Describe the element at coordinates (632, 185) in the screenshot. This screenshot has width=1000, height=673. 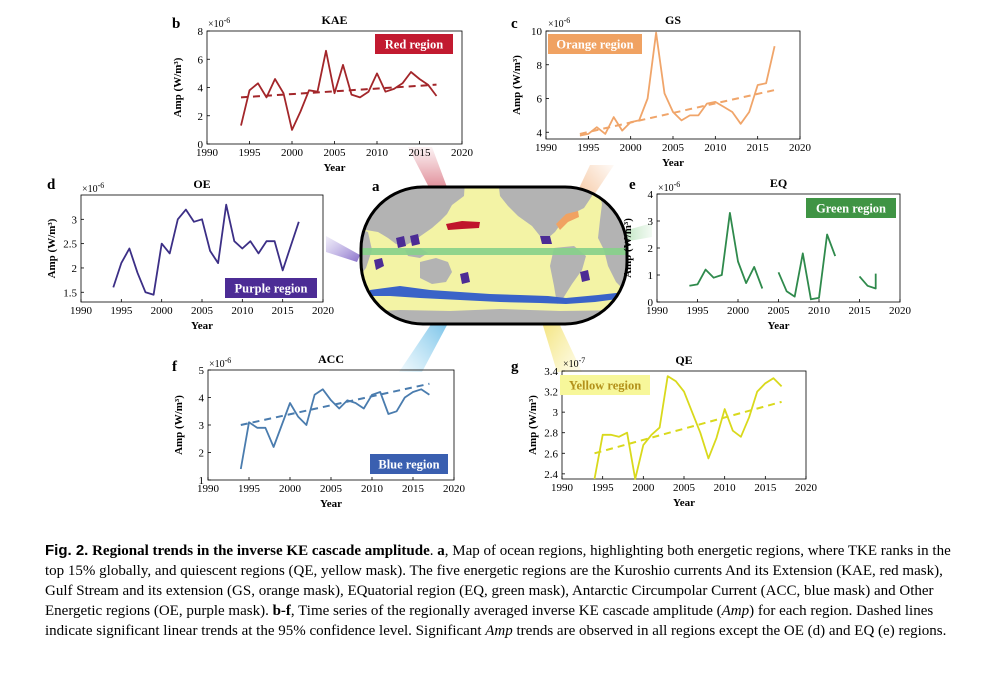
I see `chart-e-panel-letter: e` at that location.